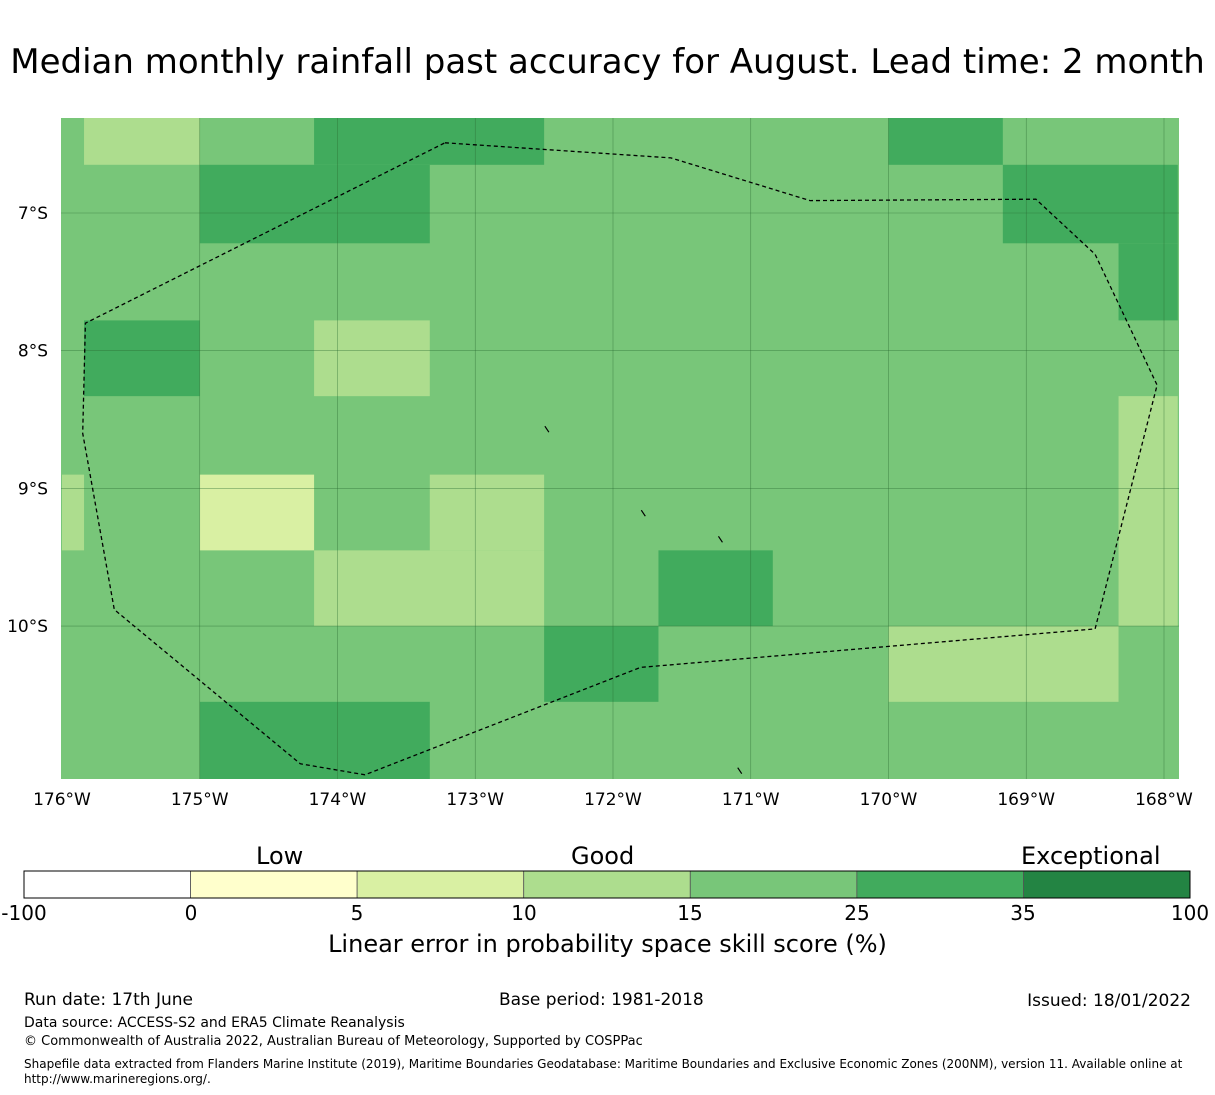 The image size is (1215, 1095). I want to click on colorbar-outline, so click(607, 884).